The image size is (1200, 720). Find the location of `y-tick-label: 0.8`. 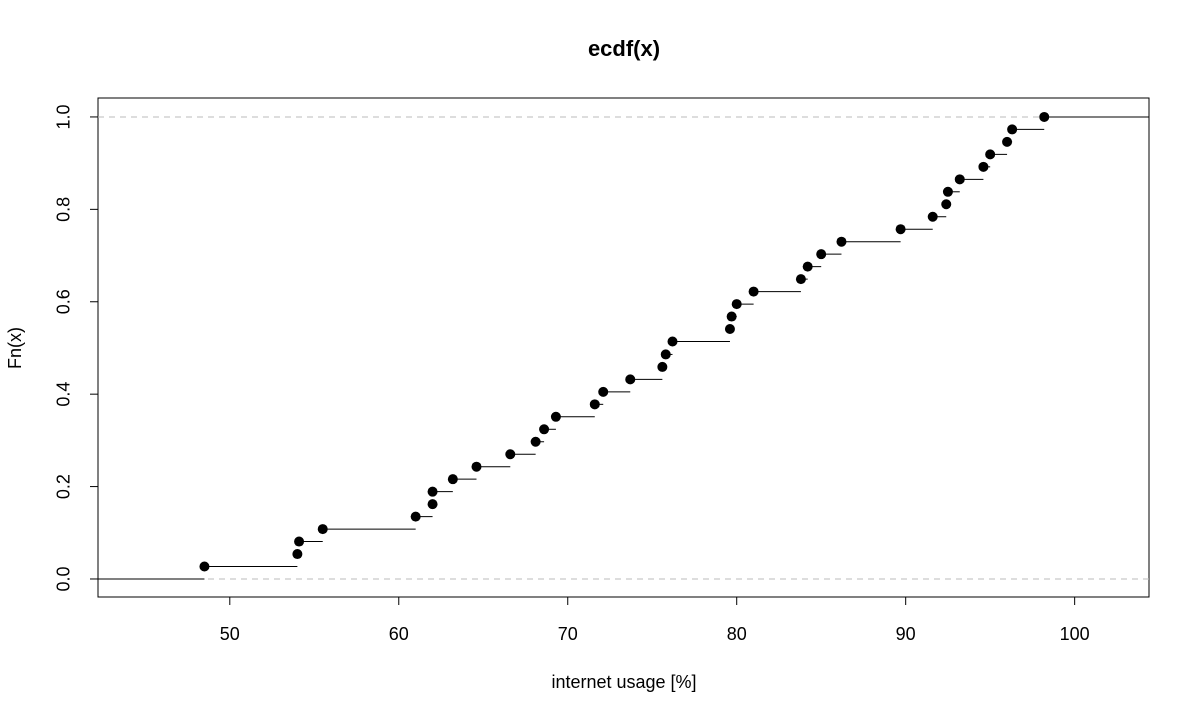

y-tick-label: 0.8 is located at coordinates (64, 209).